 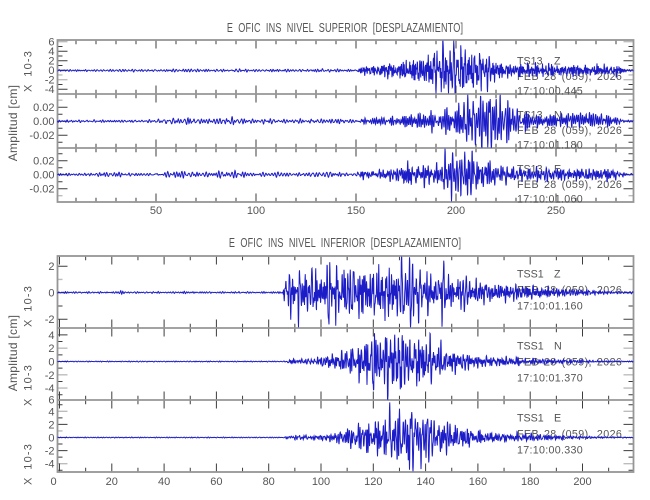 I want to click on svg-text: 160, so click(x=478, y=482).